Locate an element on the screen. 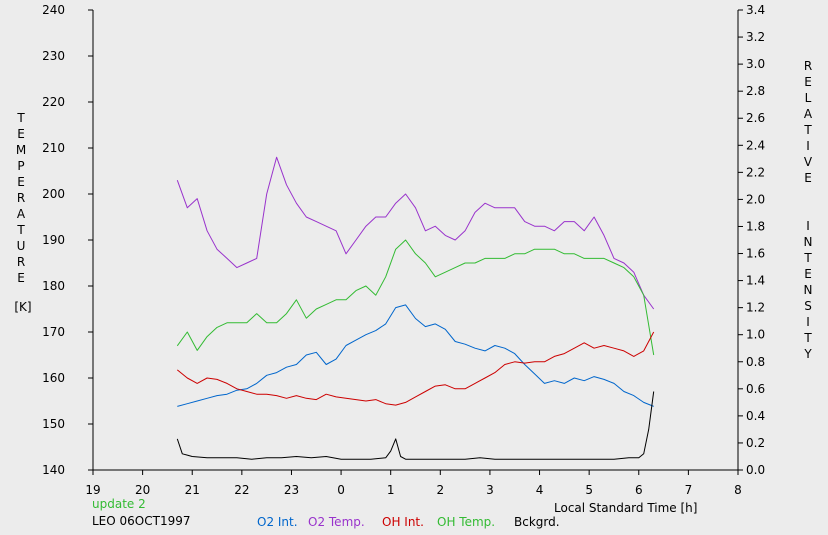 Image resolution: width=828 pixels, height=535 pixels. x-tick-label: 23 is located at coordinates (291, 490).